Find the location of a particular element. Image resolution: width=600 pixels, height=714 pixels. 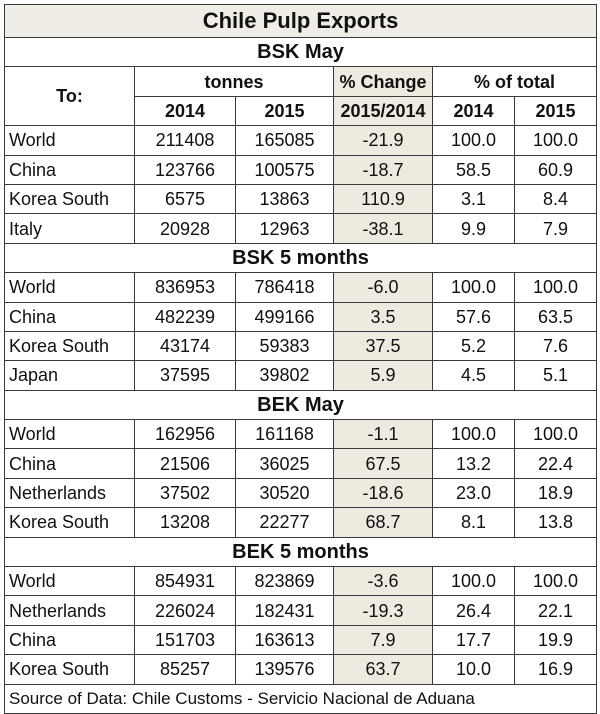

tonnes-2015-cell: 12963 is located at coordinates (284, 228).